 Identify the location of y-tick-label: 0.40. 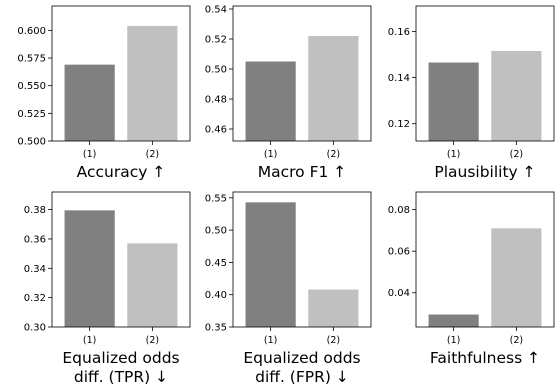
(216, 295).